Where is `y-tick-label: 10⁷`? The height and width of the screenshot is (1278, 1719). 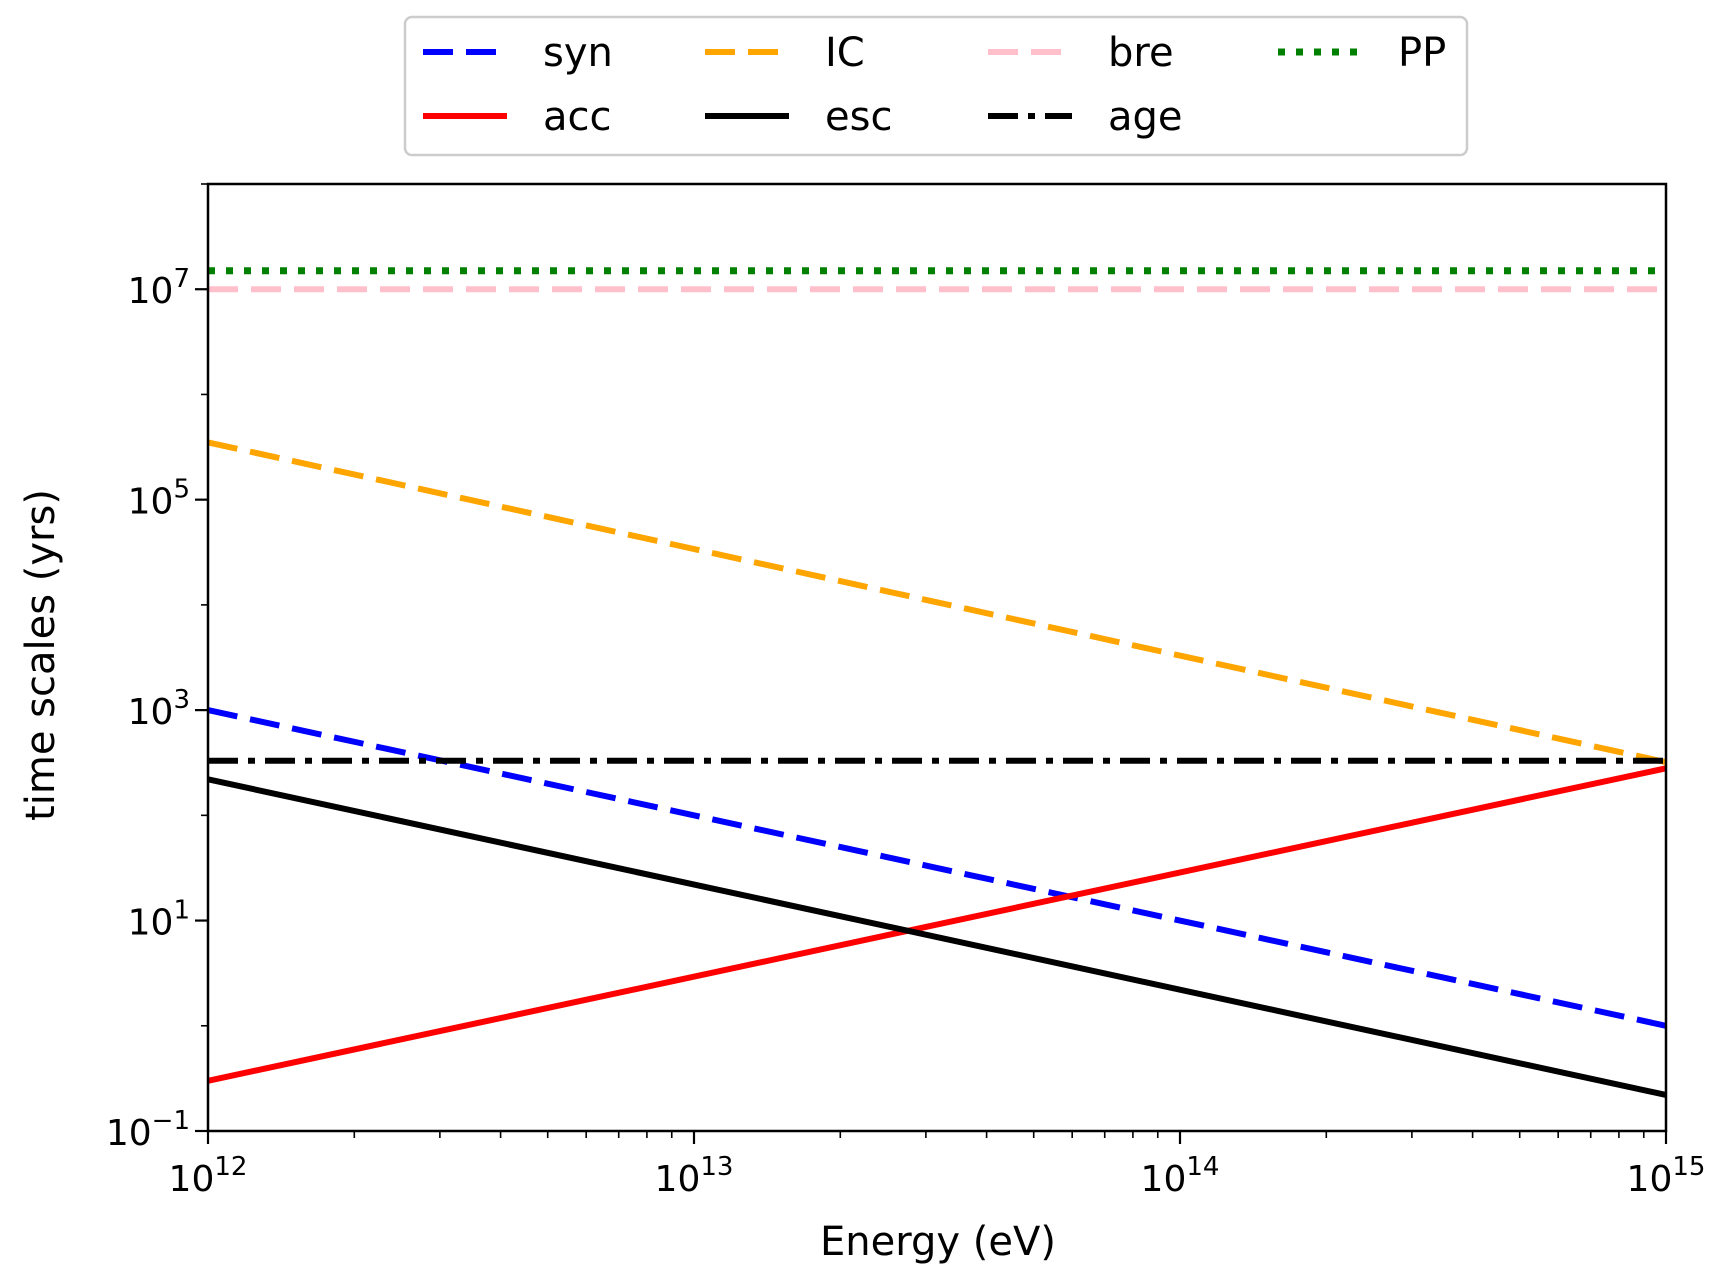 y-tick-label: 10⁷ is located at coordinates (159, 288).